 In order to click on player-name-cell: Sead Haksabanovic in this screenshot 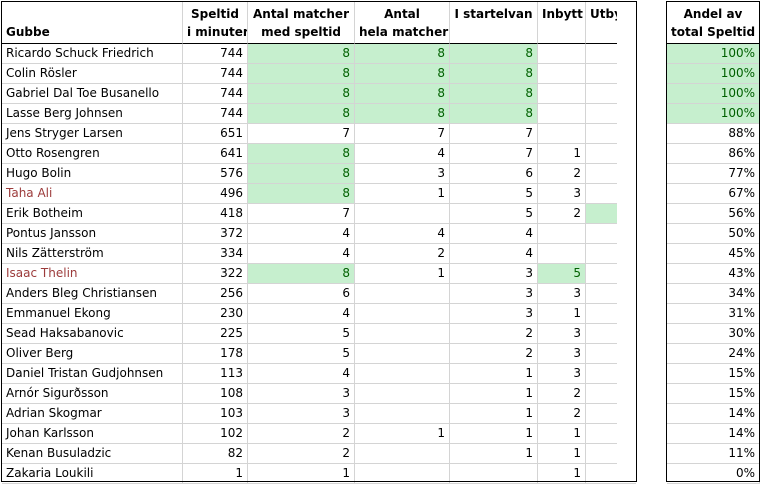, I will do `click(92, 334)`.